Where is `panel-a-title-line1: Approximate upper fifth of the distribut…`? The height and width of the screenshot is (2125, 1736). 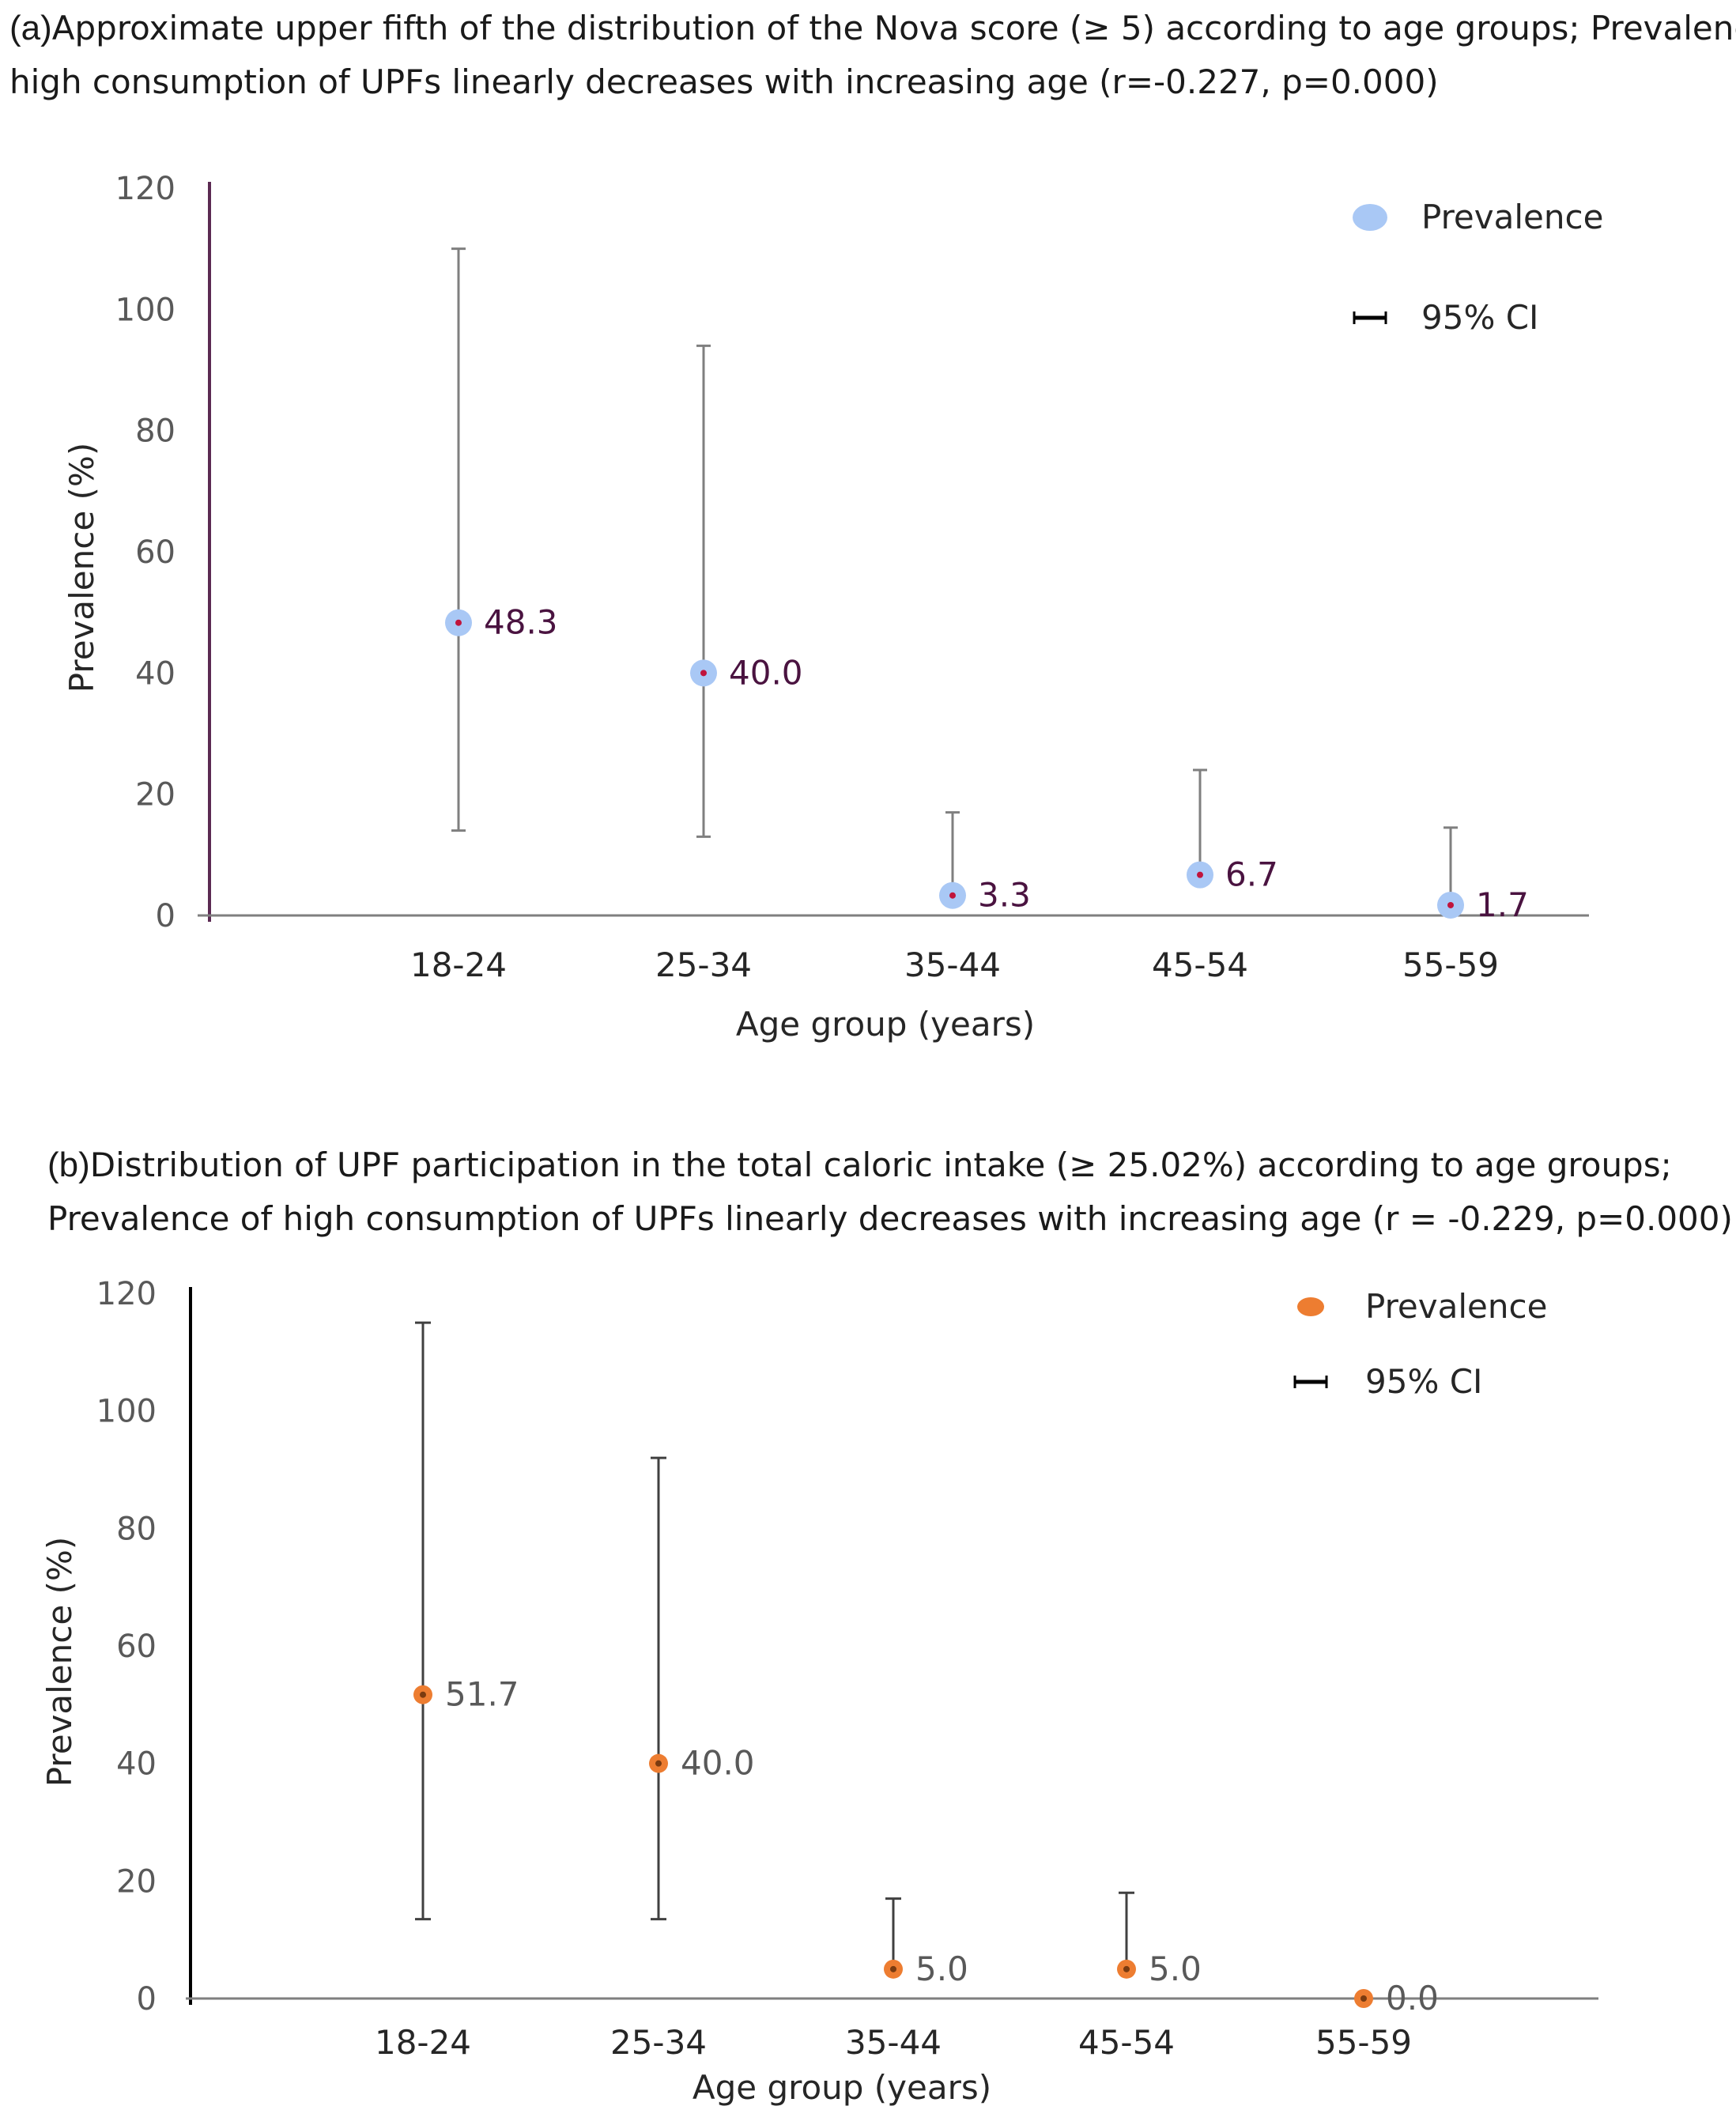 panel-a-title-line1: Approximate upper fifth of the distribut… is located at coordinates (893, 28).